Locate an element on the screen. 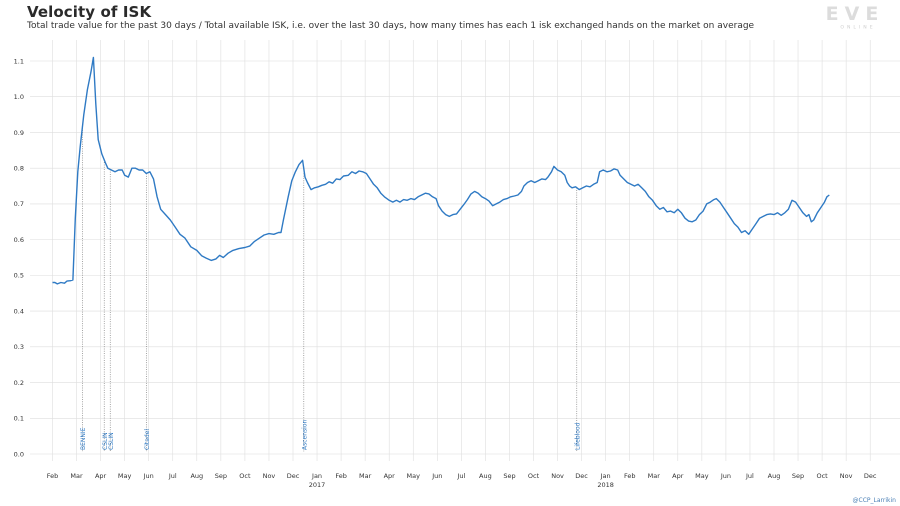 Image resolution: width=900 pixels, height=506 pixels. y-tick-label: 0.2 is located at coordinates (19, 383).